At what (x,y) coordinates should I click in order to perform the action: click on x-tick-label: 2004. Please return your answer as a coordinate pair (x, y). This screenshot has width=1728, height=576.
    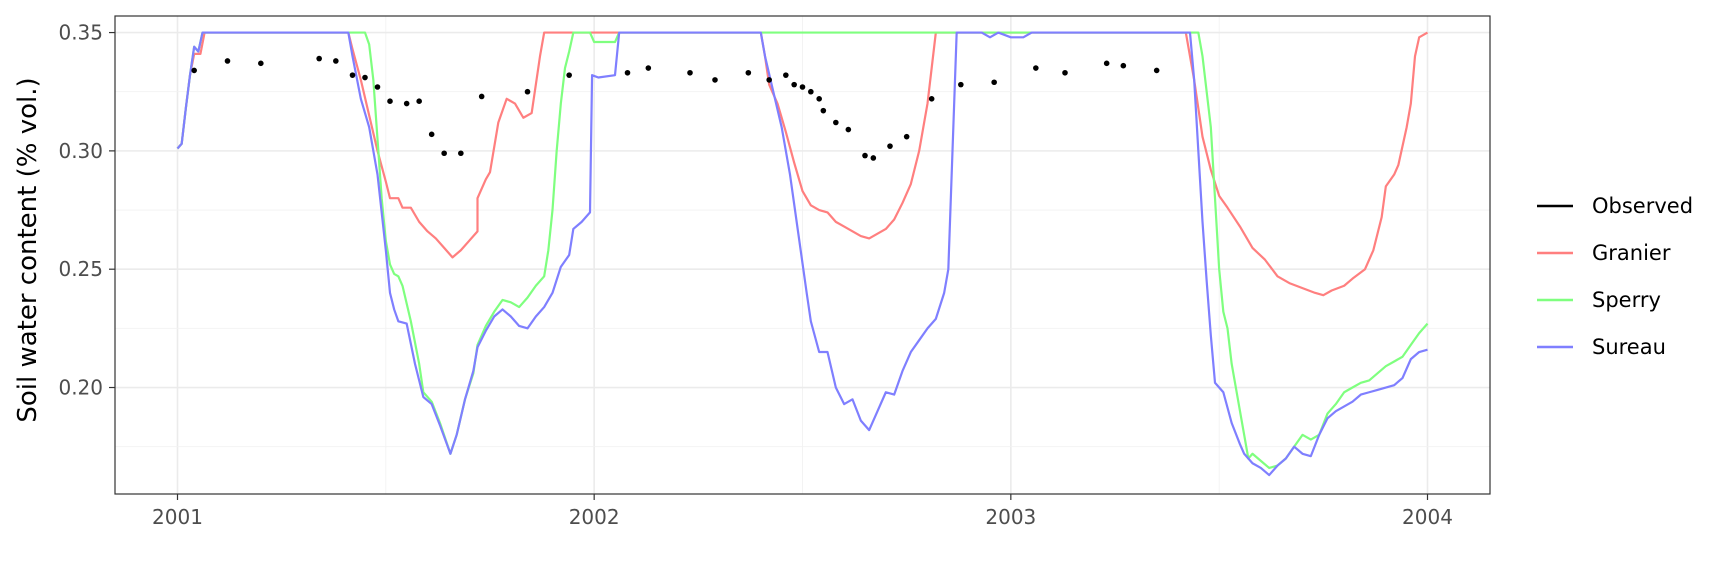
    Looking at the image, I should click on (1427, 517).